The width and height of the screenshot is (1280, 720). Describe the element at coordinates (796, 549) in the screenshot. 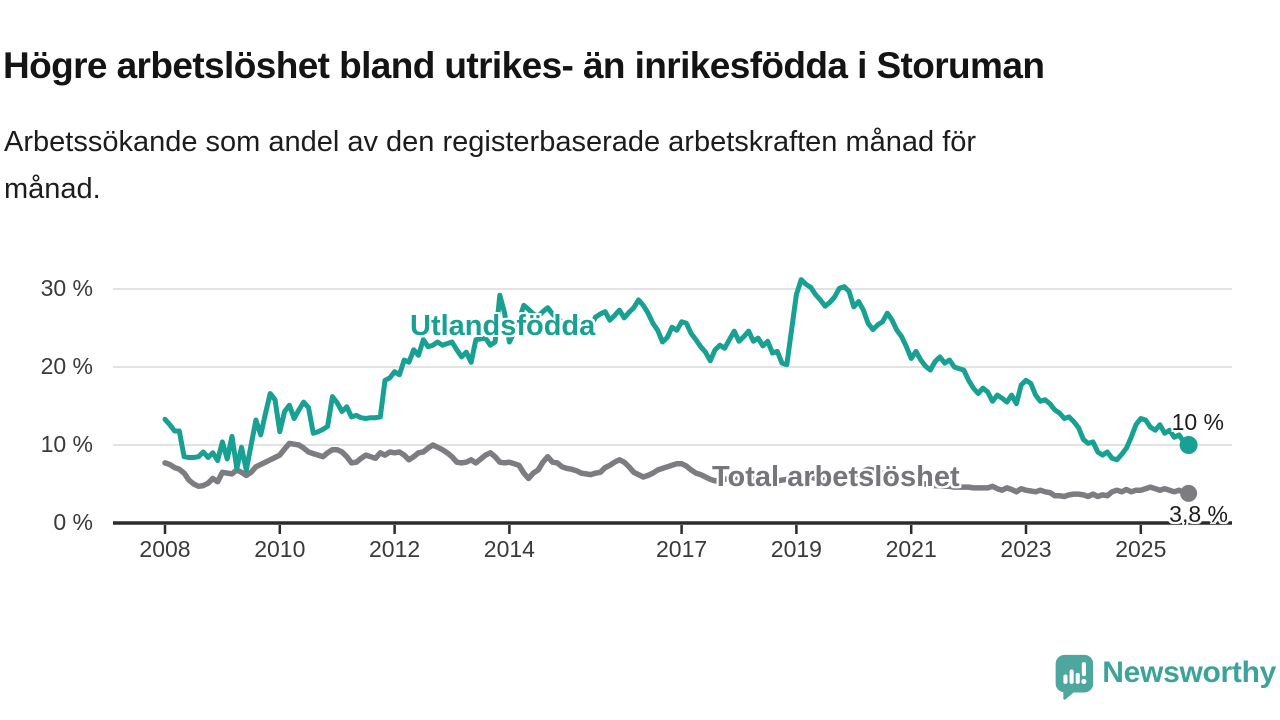

I see `x-tick-label: 2019` at that location.